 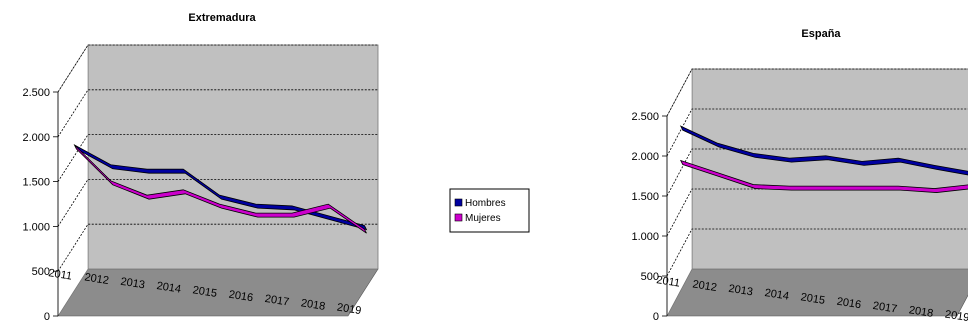 What do you see at coordinates (483, 218) in the screenshot?
I see `legend-label-mujeres: Mujeres` at bounding box center [483, 218].